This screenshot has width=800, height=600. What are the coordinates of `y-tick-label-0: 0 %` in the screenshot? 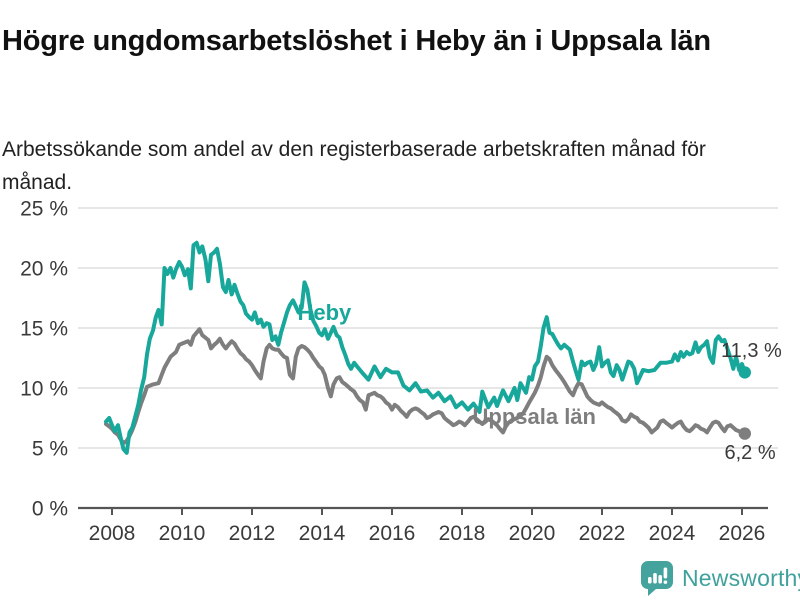 It's located at (50, 509).